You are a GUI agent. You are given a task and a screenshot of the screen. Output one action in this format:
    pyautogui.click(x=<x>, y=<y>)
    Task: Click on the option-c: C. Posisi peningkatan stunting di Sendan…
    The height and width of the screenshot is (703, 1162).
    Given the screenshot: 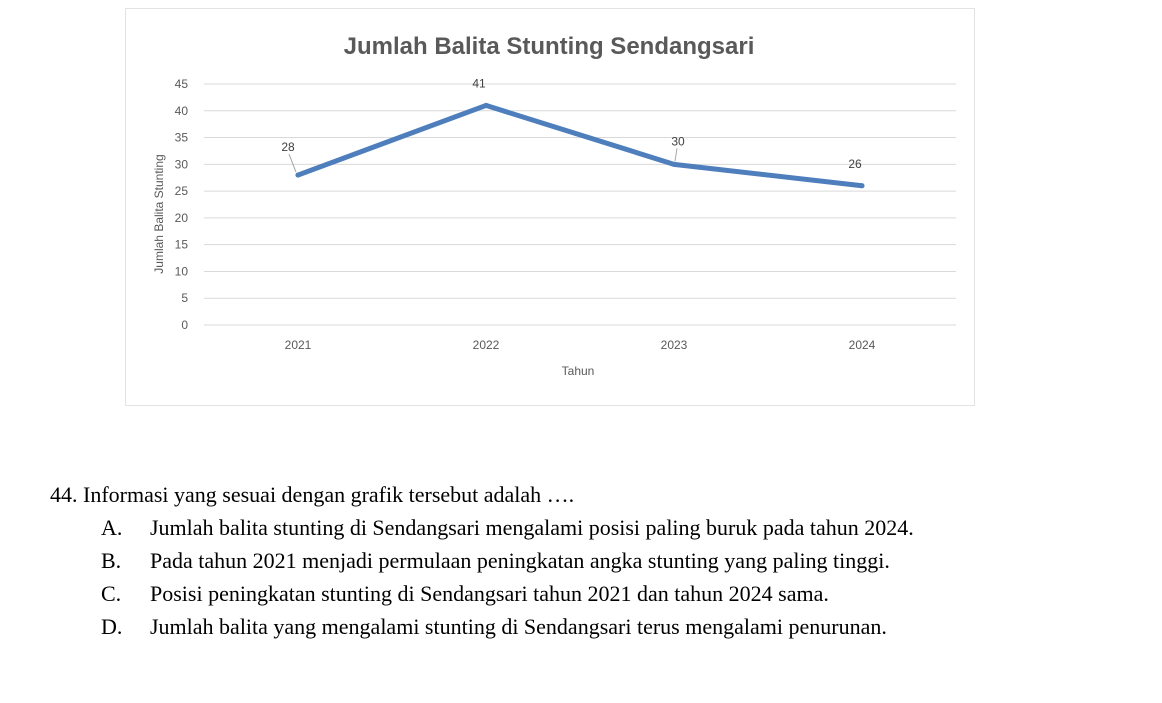 What is the action you would take?
    pyautogui.click(x=606, y=593)
    